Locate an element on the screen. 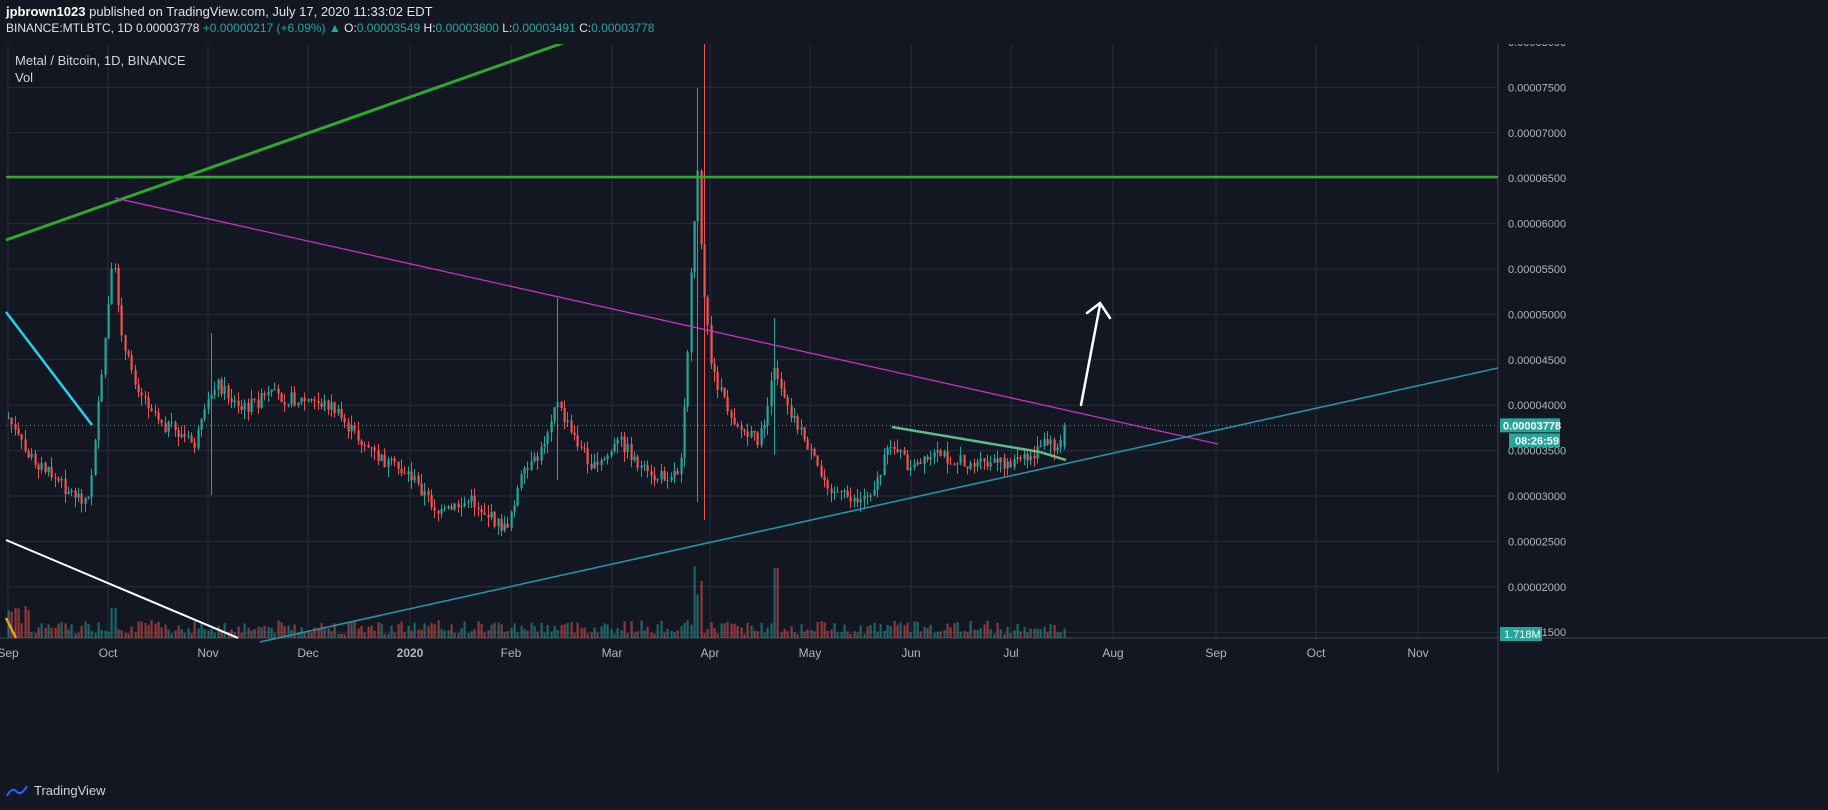  pennant-lower-line is located at coordinates (1053, 456).